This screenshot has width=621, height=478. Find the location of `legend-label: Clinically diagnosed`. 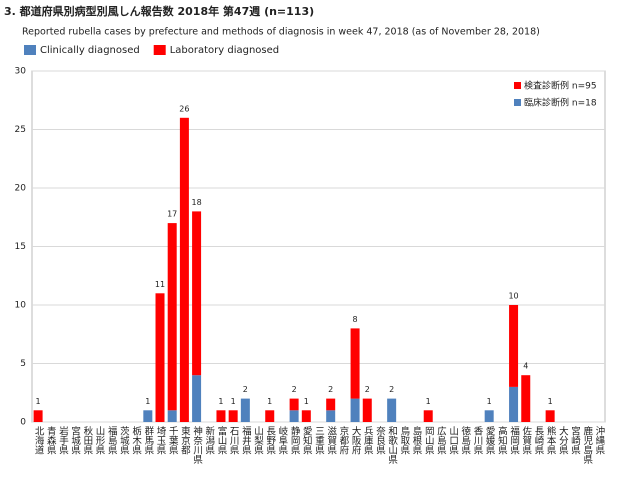

legend-label: Clinically diagnosed is located at coordinates (90, 50).